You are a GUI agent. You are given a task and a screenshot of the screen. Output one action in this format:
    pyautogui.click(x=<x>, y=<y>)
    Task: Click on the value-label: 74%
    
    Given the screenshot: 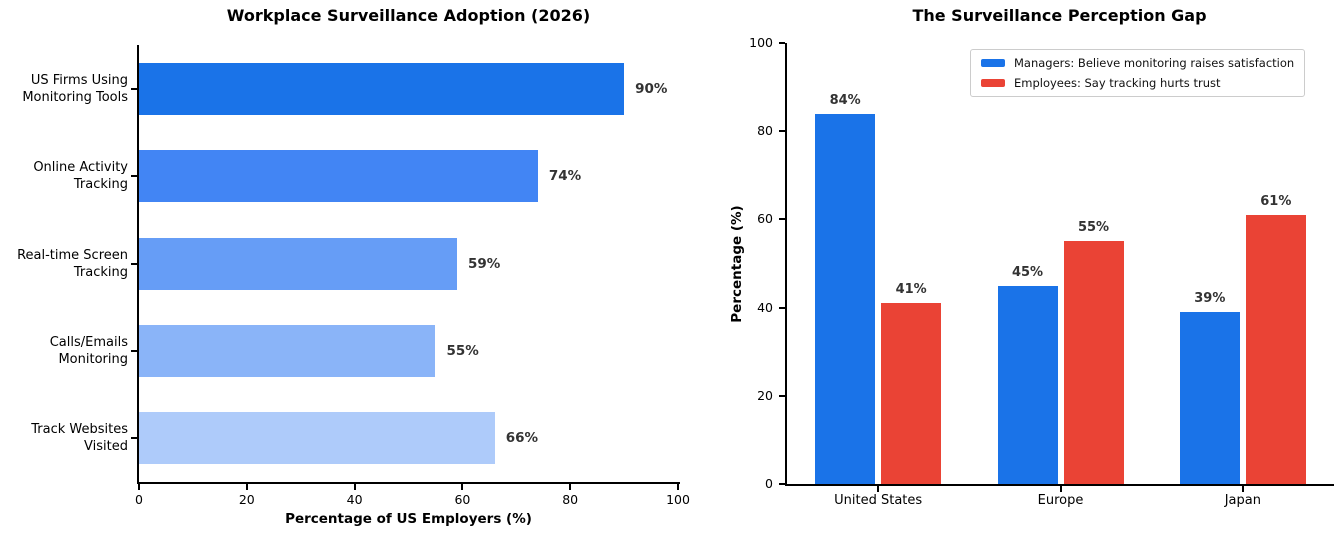 What is the action you would take?
    pyautogui.click(x=565, y=176)
    